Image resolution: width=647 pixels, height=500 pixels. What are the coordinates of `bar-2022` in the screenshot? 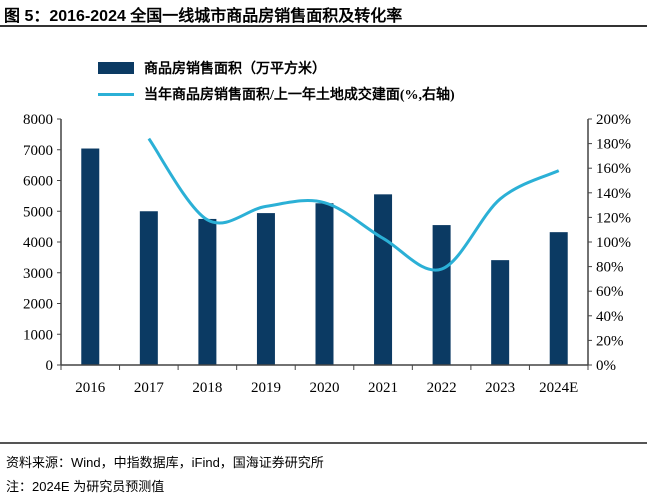 It's located at (441, 295).